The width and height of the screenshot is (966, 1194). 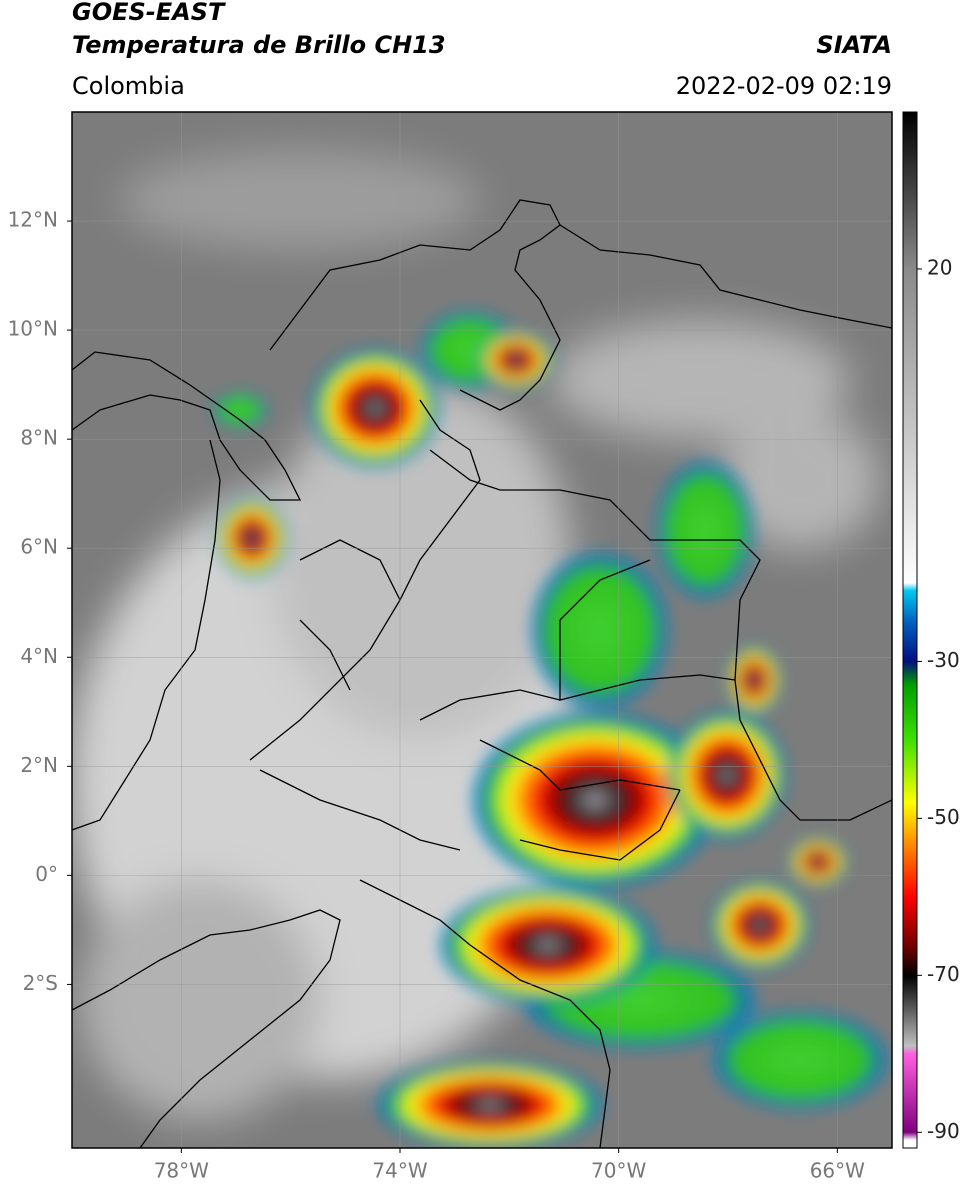 I want to click on colorbar, so click(x=910, y=630).